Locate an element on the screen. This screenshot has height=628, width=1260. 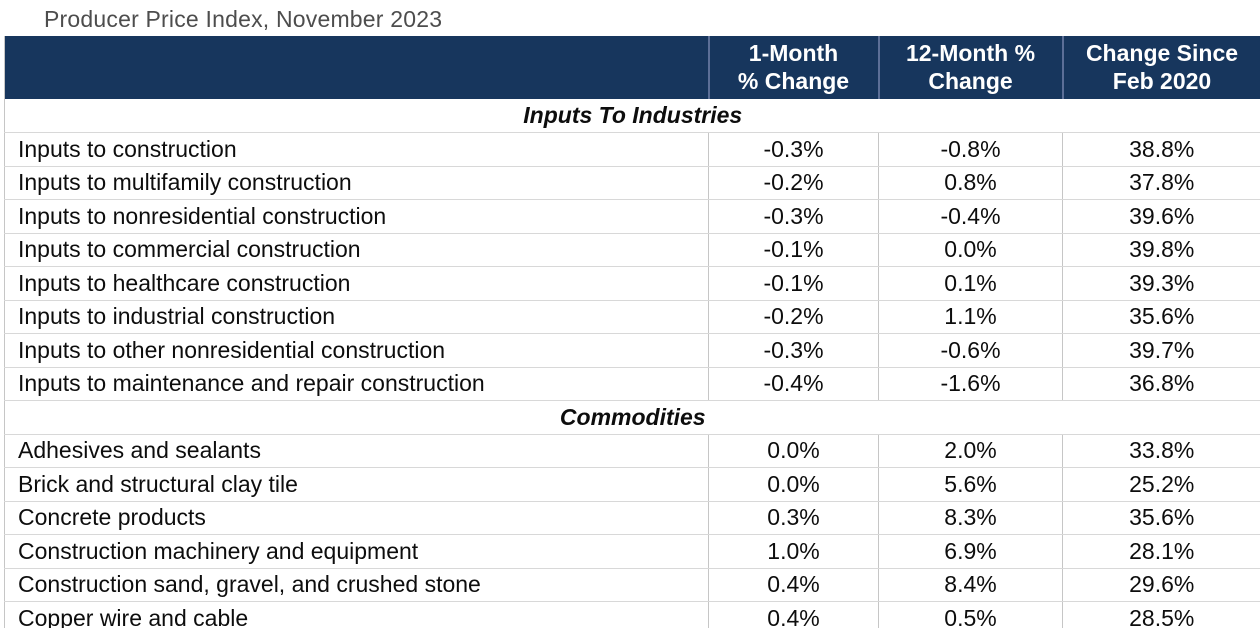
header-blank-cell is located at coordinates (356, 67).